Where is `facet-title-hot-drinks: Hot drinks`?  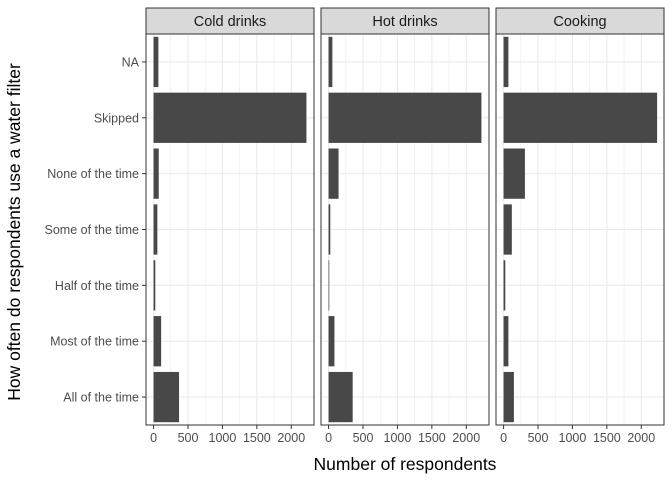
facet-title-hot-drinks: Hot drinks is located at coordinates (404, 22).